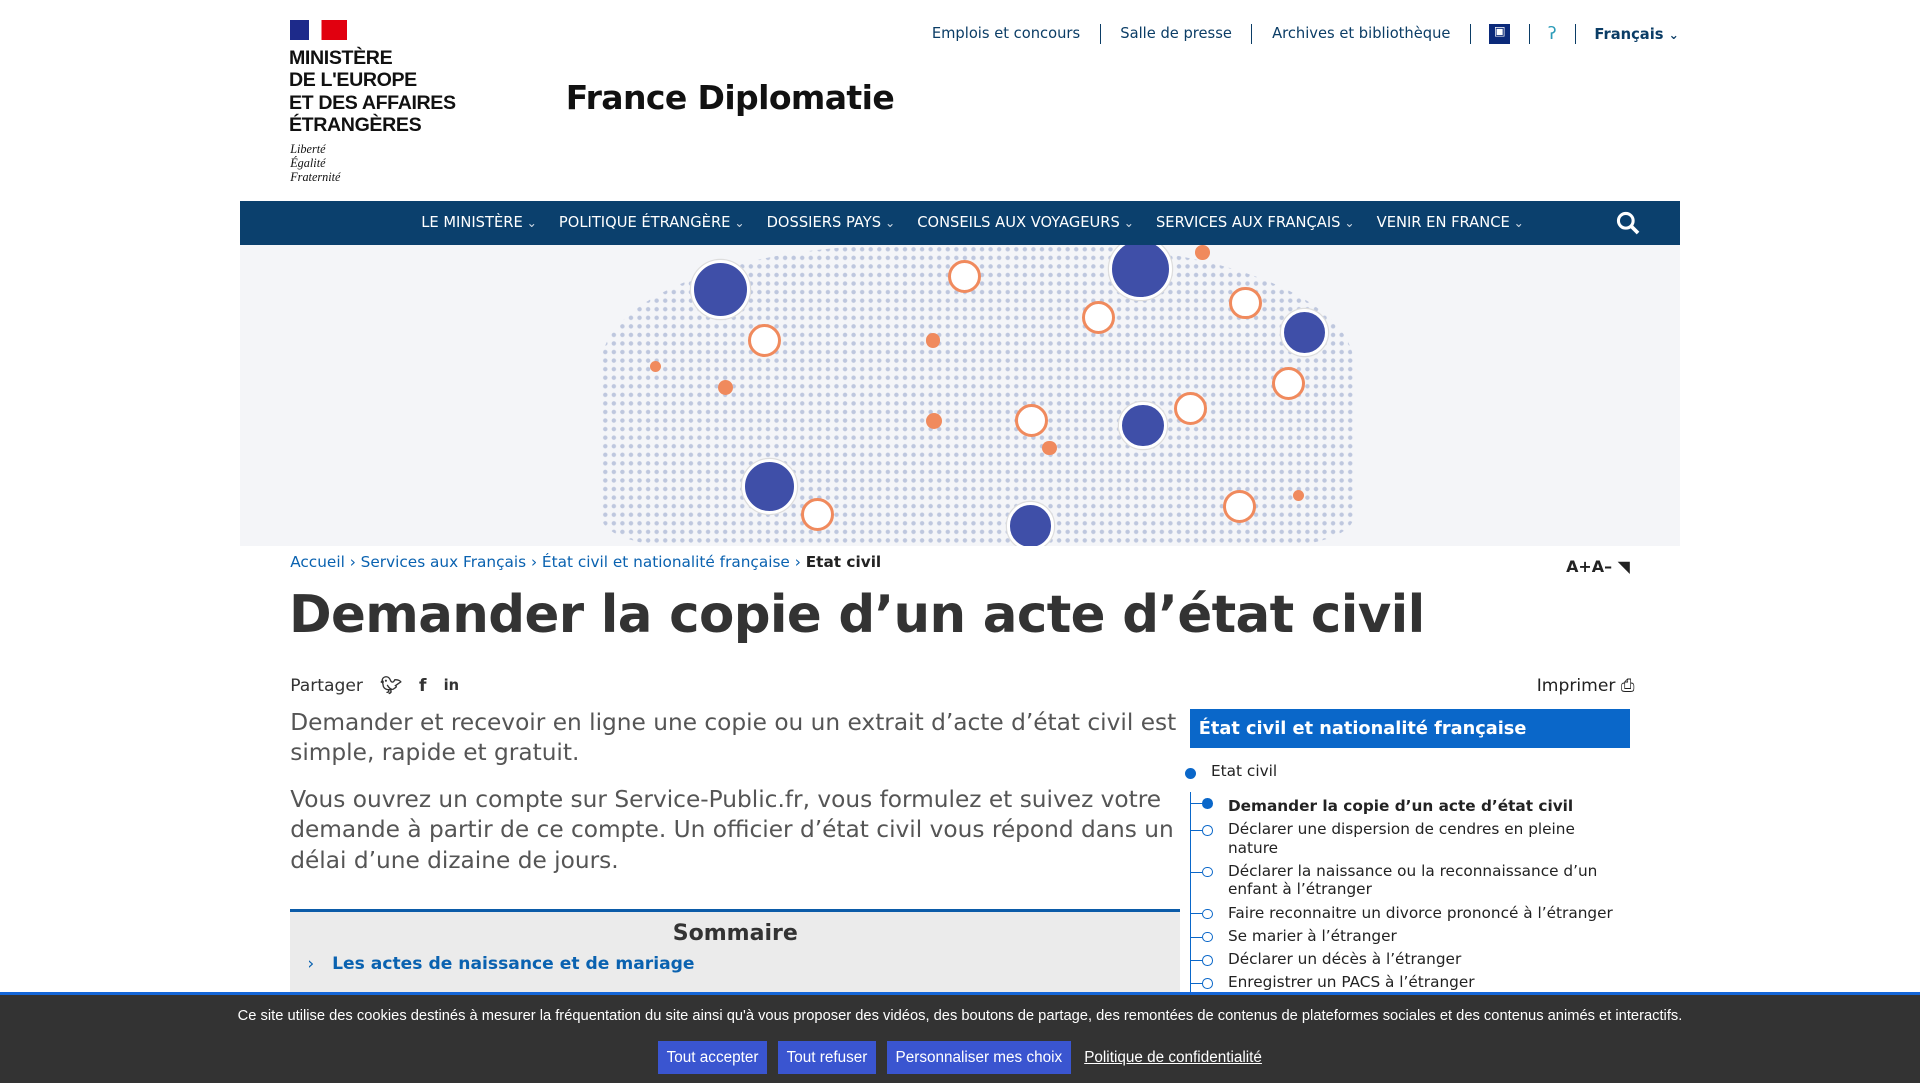 The image size is (1920, 1083). What do you see at coordinates (311, 963) in the screenshot?
I see `chevron-right-icon: ›` at bounding box center [311, 963].